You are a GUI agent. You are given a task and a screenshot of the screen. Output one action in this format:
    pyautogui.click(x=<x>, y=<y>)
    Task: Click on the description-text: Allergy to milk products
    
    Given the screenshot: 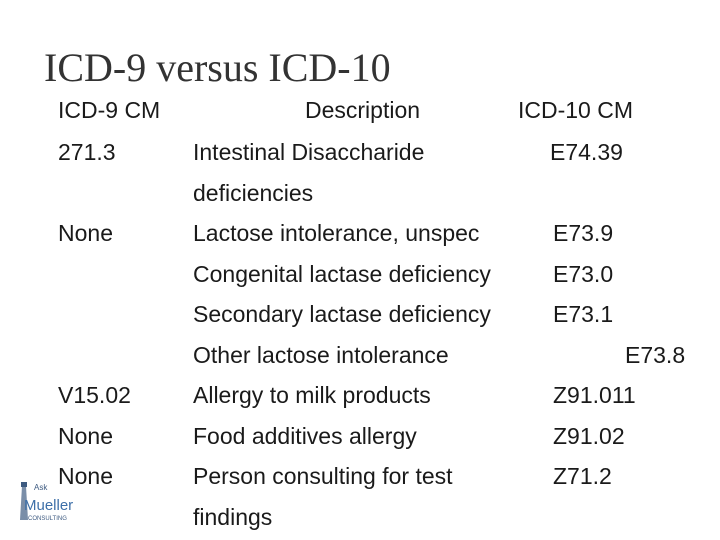 What is the action you would take?
    pyautogui.click(x=312, y=395)
    